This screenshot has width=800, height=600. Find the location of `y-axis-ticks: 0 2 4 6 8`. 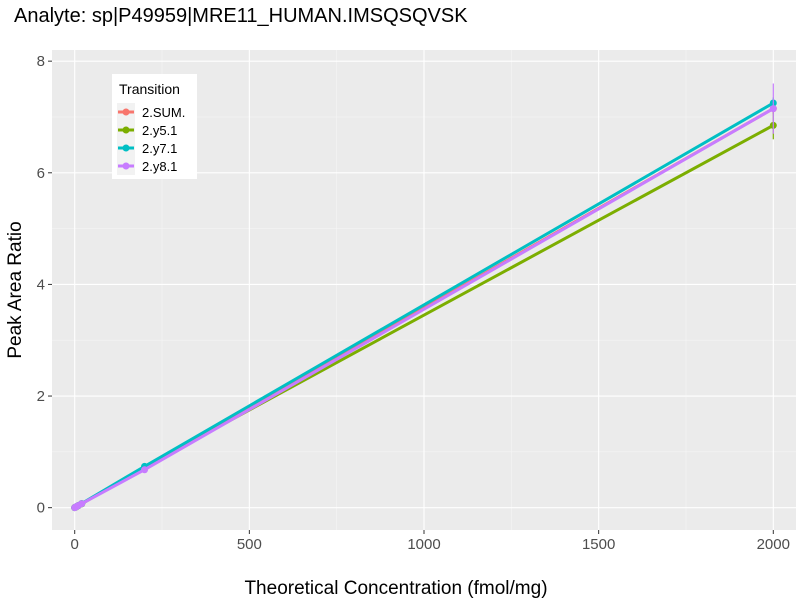

y-axis-ticks: 0 2 4 6 8 is located at coordinates (44, 285).